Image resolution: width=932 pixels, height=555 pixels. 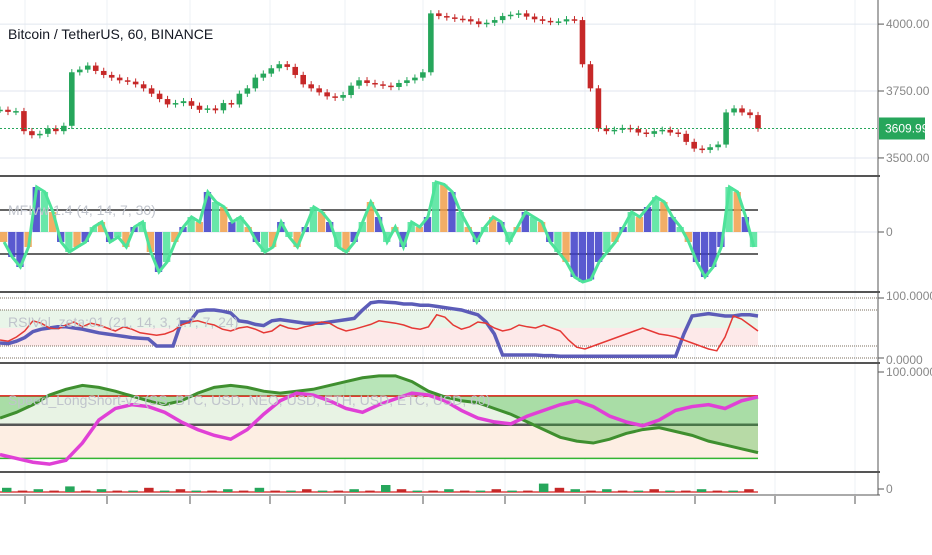 I want to click on rsi-axis-label: 0.0000, so click(x=904, y=360).